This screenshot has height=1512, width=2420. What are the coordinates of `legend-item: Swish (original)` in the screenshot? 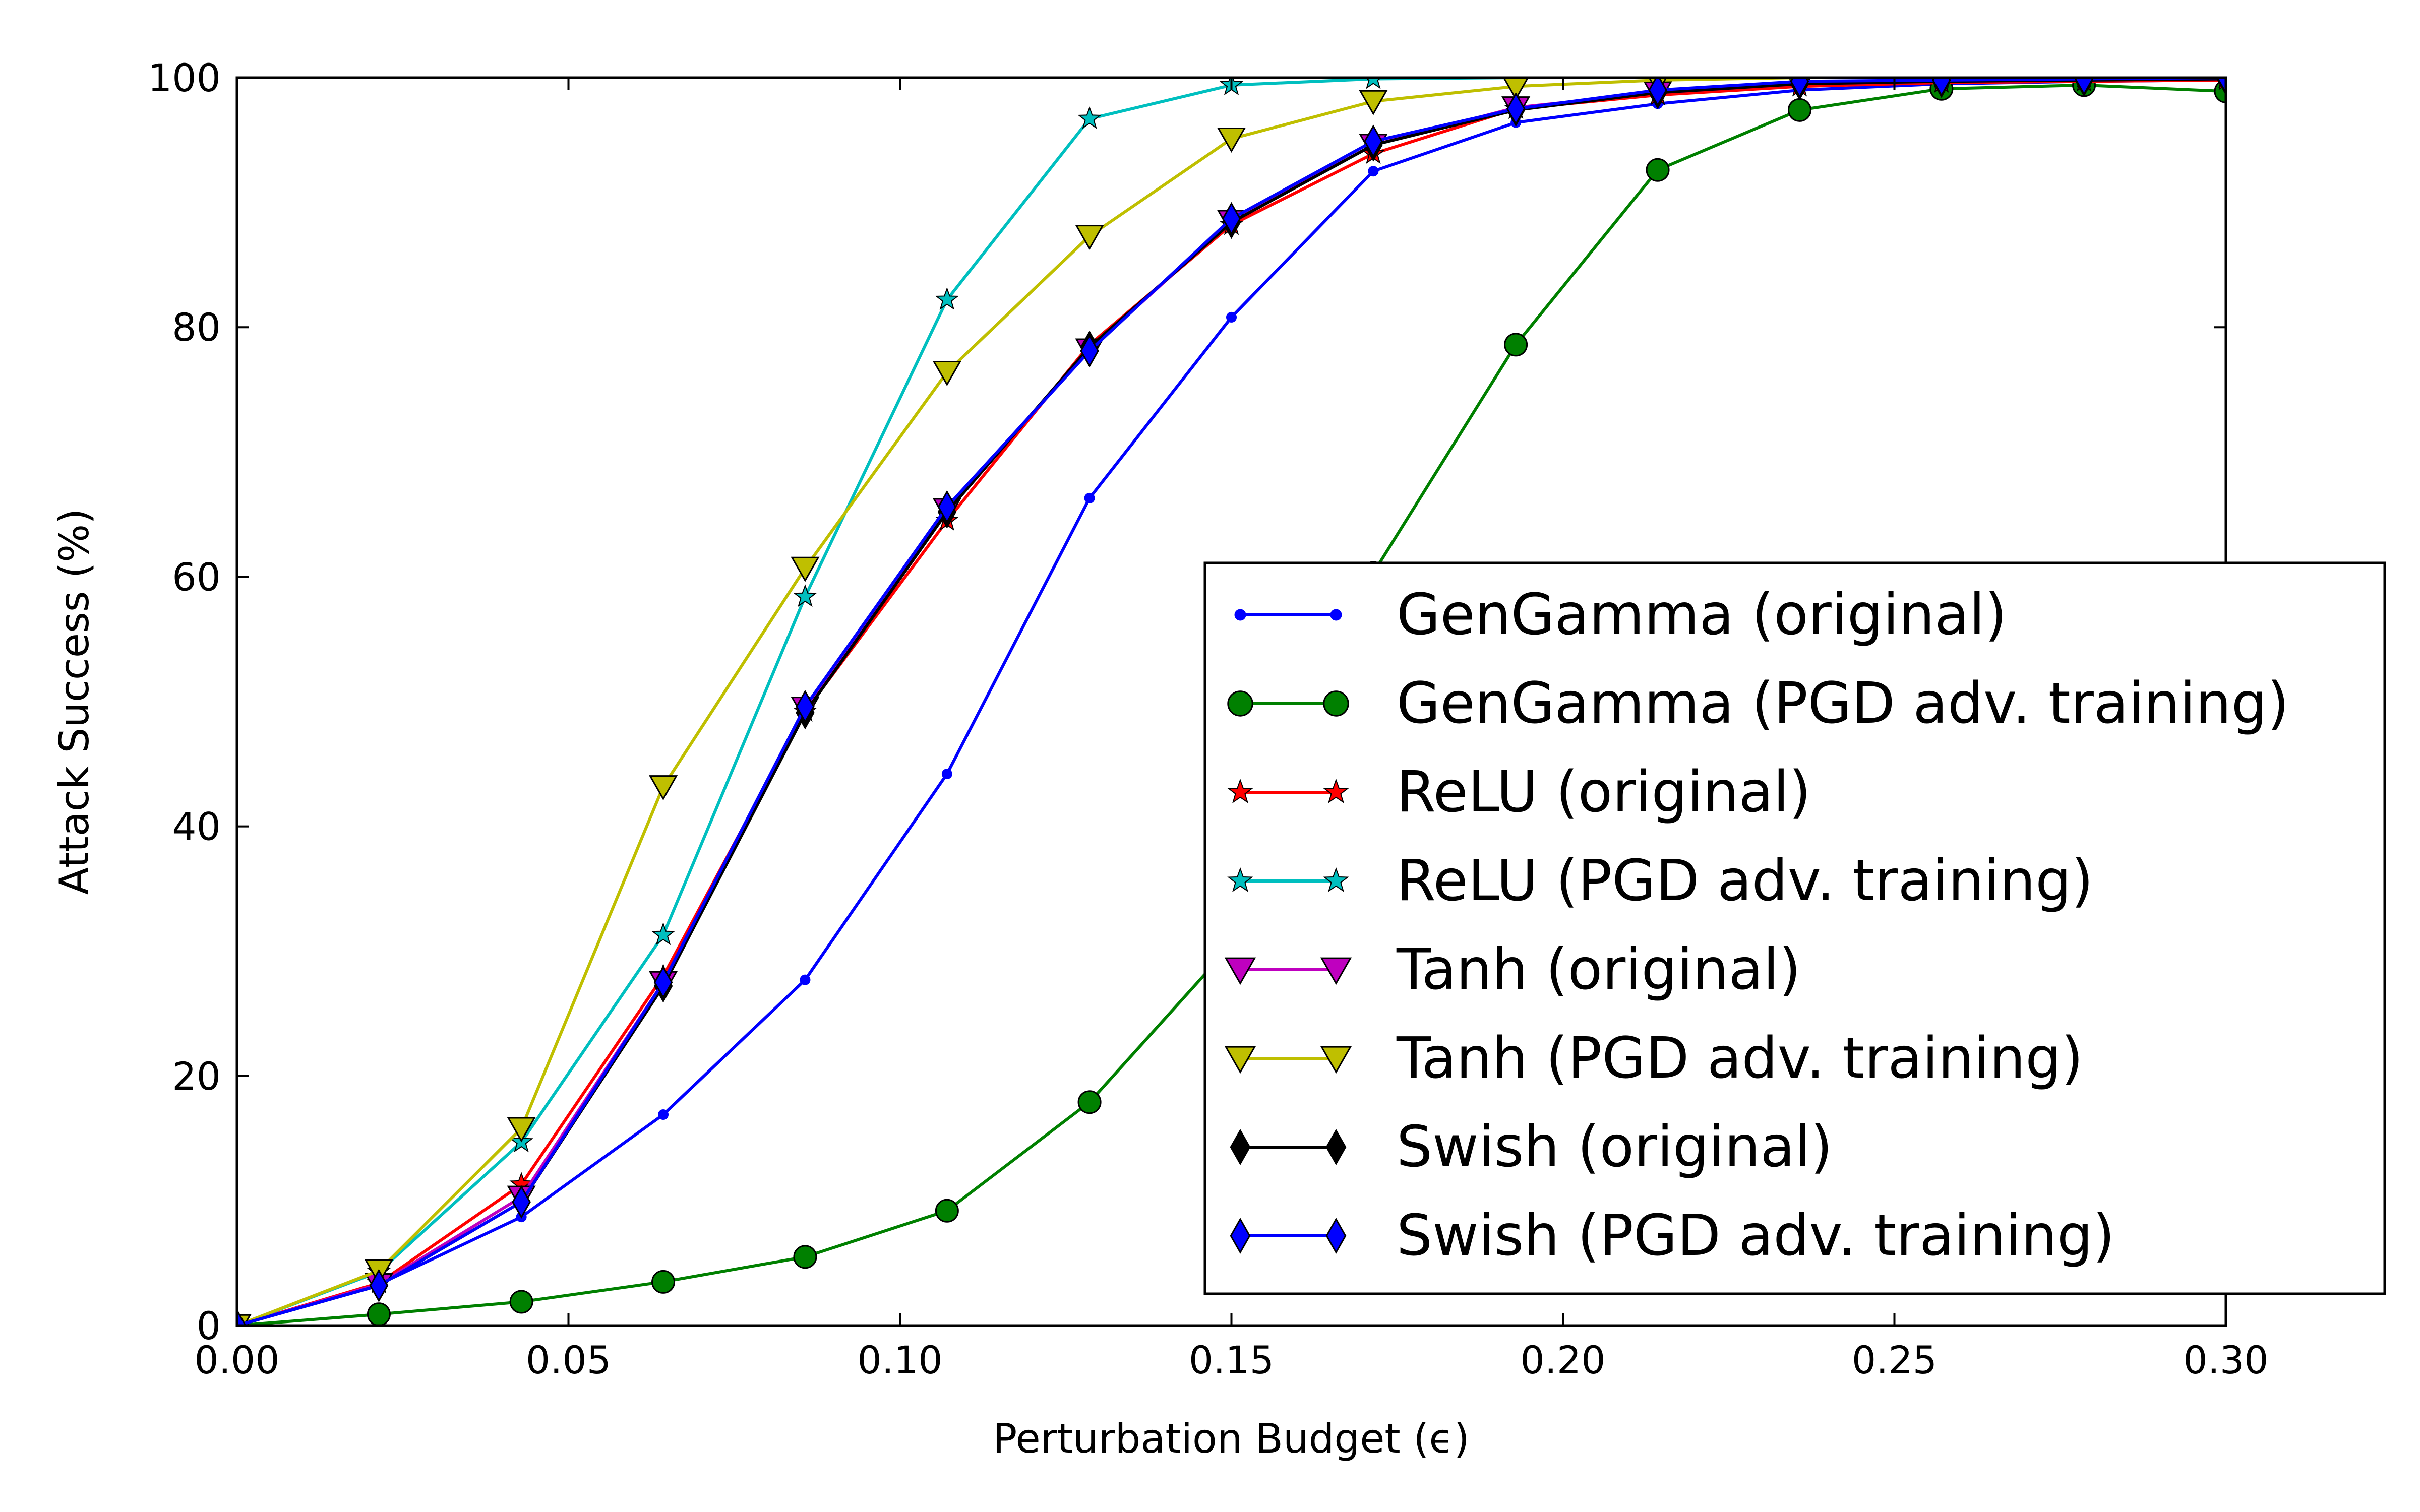 It's located at (1531, 1147).